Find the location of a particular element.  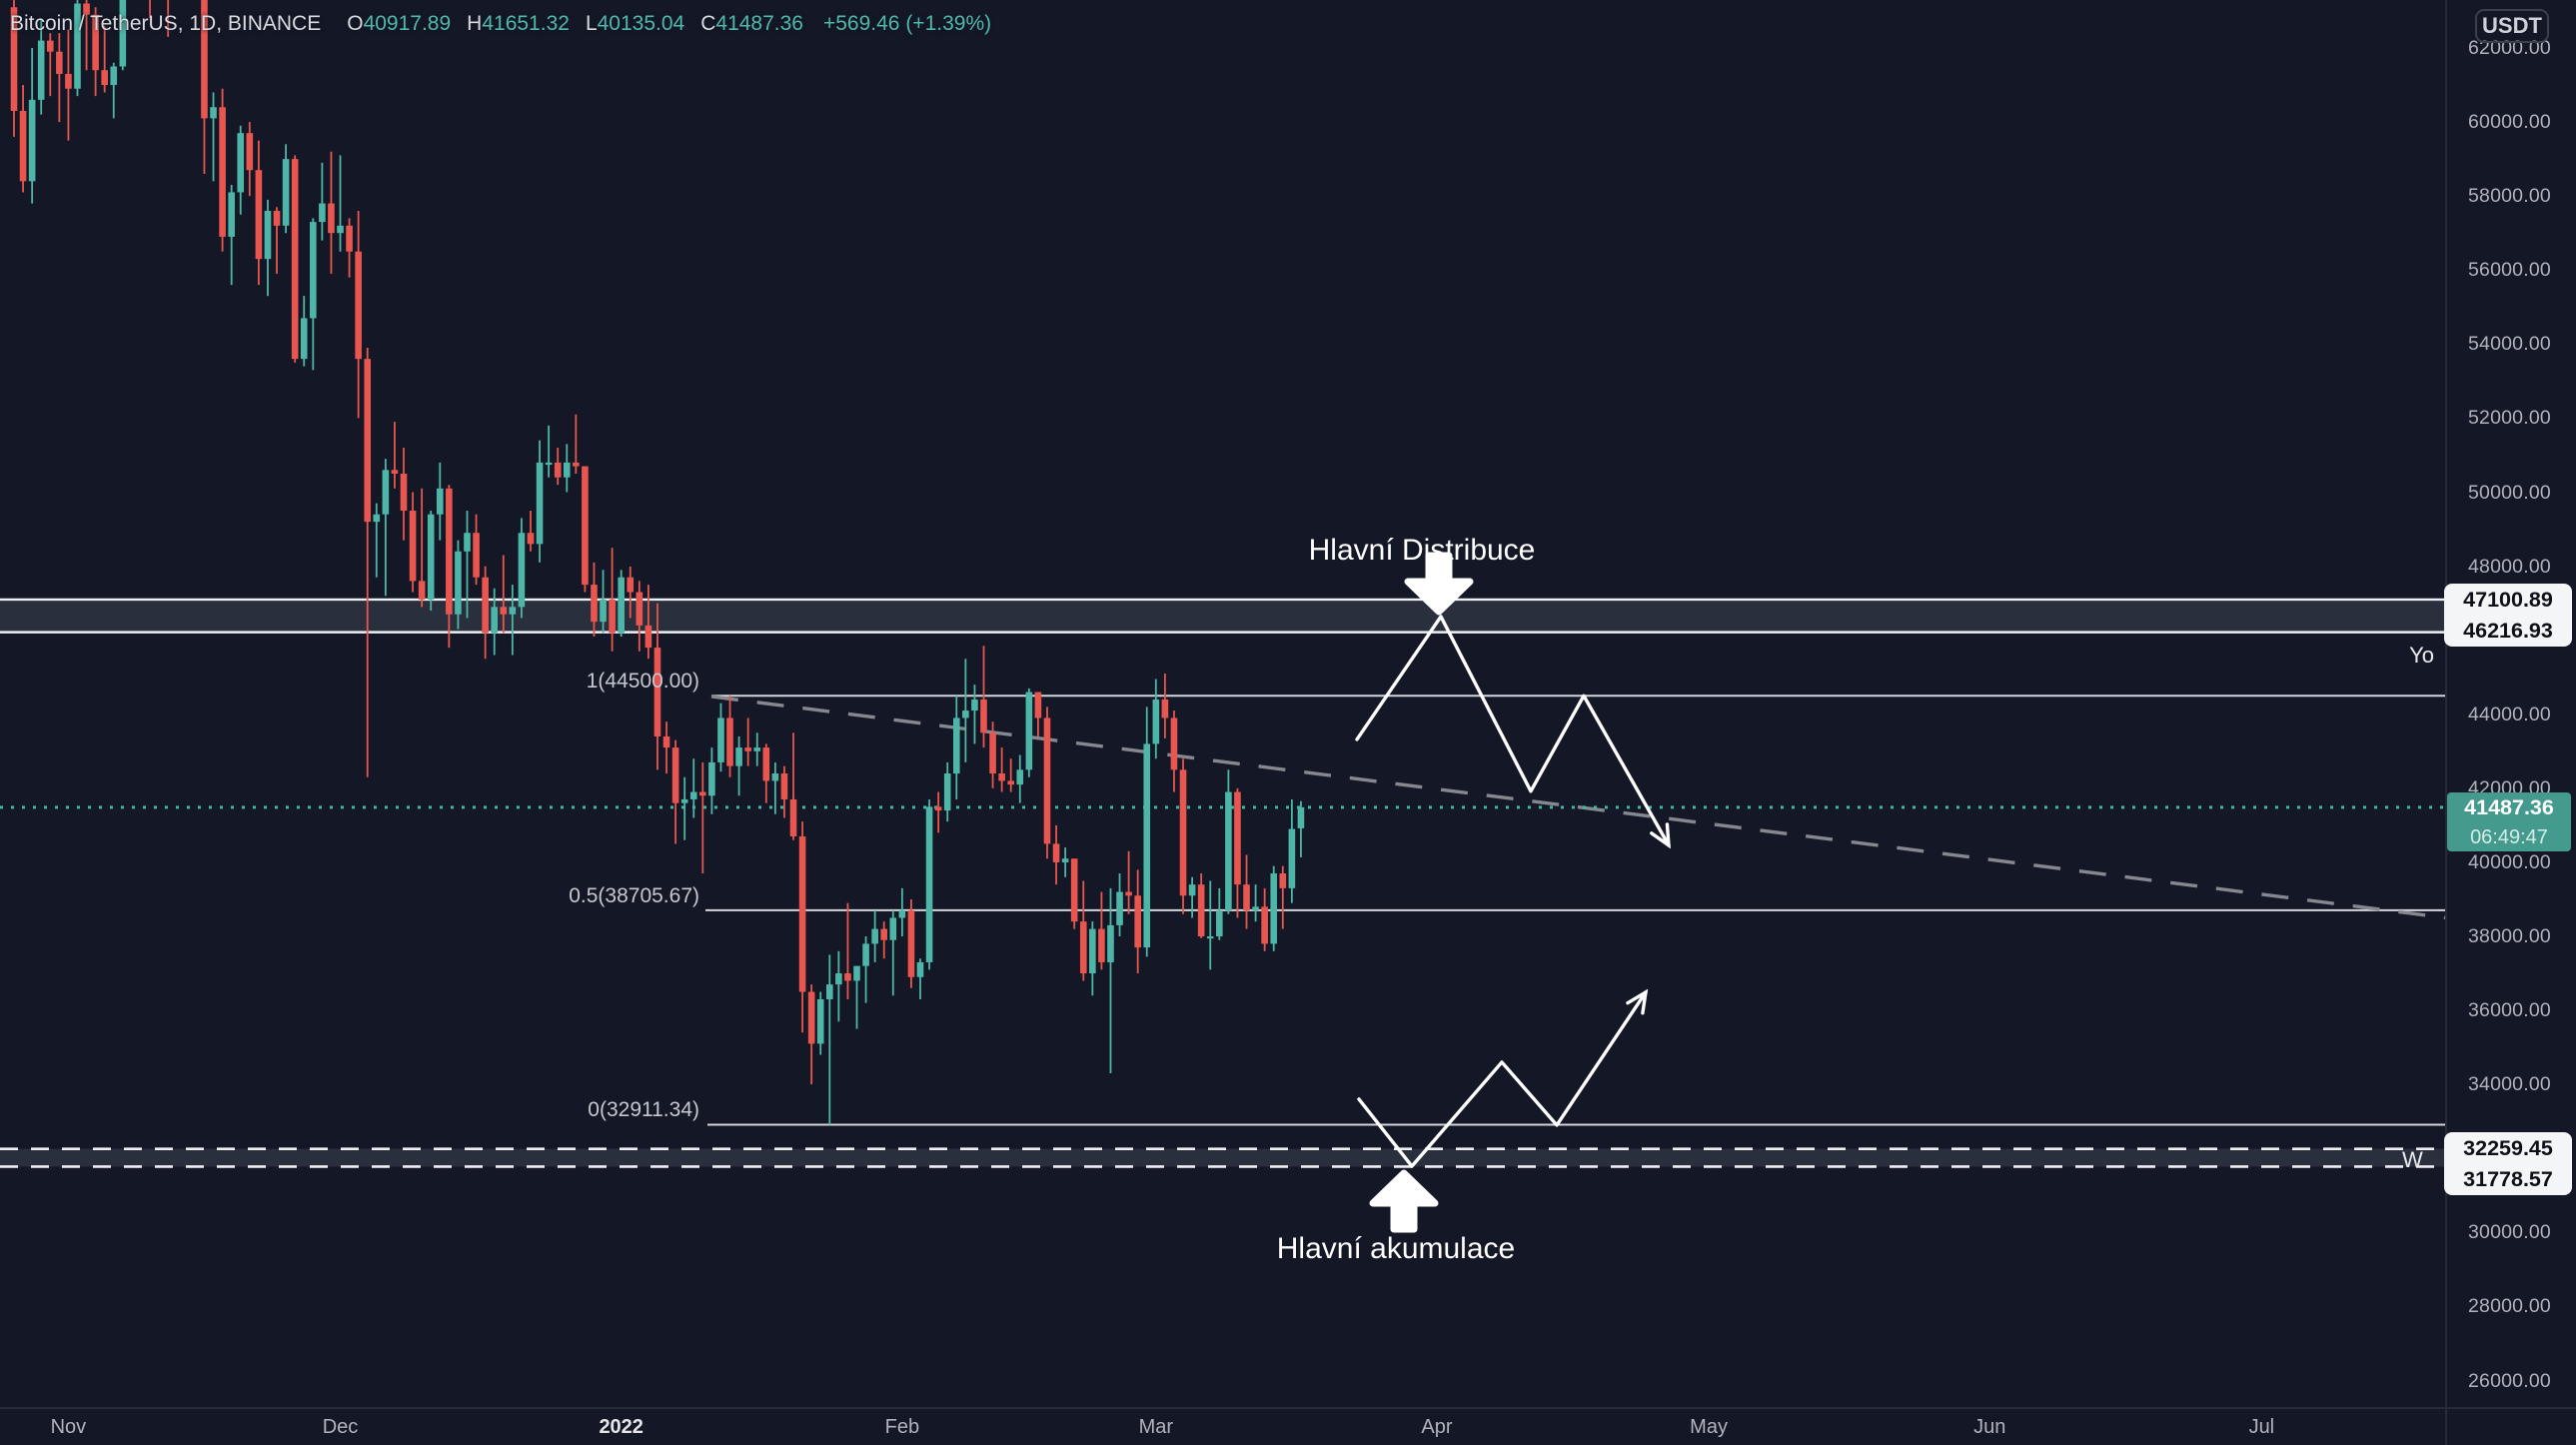

close-label: C is located at coordinates (708, 23).